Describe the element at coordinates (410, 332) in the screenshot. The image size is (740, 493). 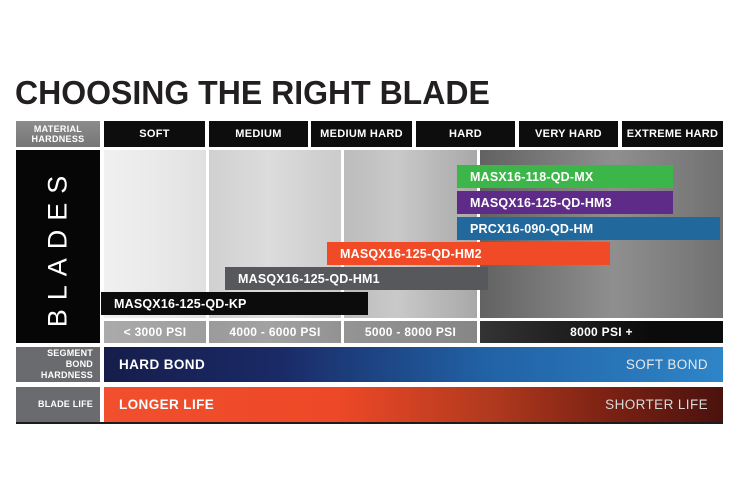
I see `psi-range-medium-hard: 5000 - 8000 PSI` at that location.